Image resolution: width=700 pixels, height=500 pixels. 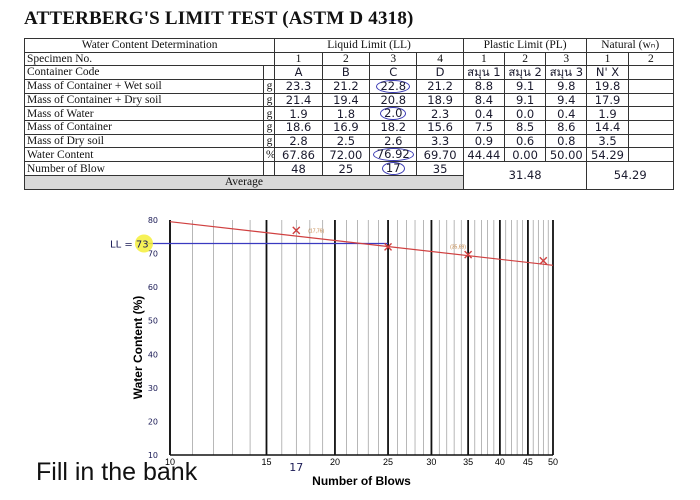 I want to click on ll-cell: 22.8, so click(x=393, y=86).